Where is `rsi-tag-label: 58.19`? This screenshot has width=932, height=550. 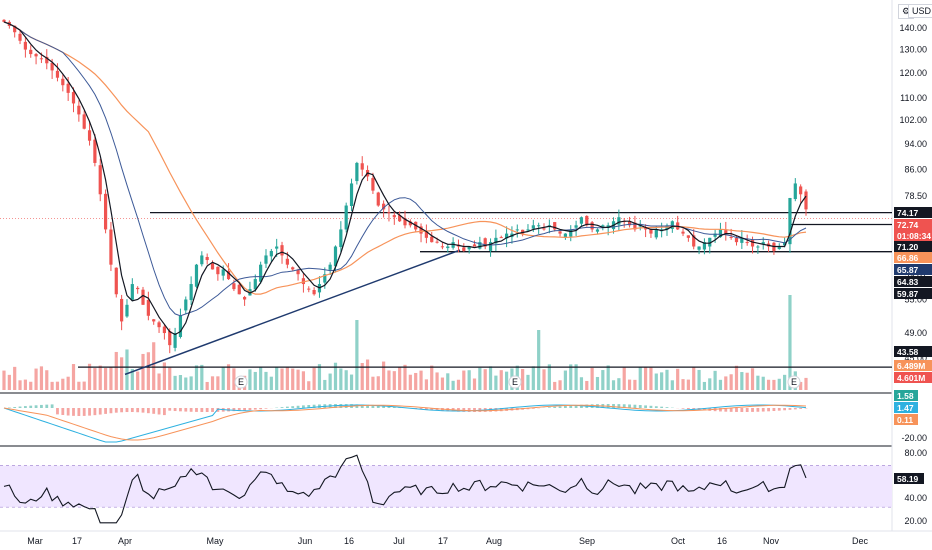
rsi-tag-label: 58.19 is located at coordinates (908, 479).